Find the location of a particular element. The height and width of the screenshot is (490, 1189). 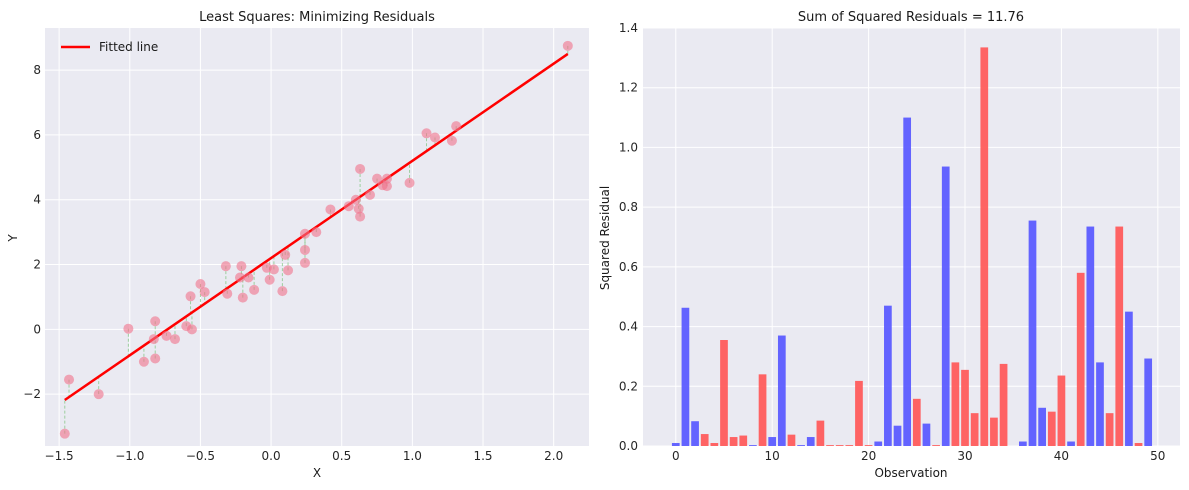

y-tick-label: 1.2 is located at coordinates (628, 88).